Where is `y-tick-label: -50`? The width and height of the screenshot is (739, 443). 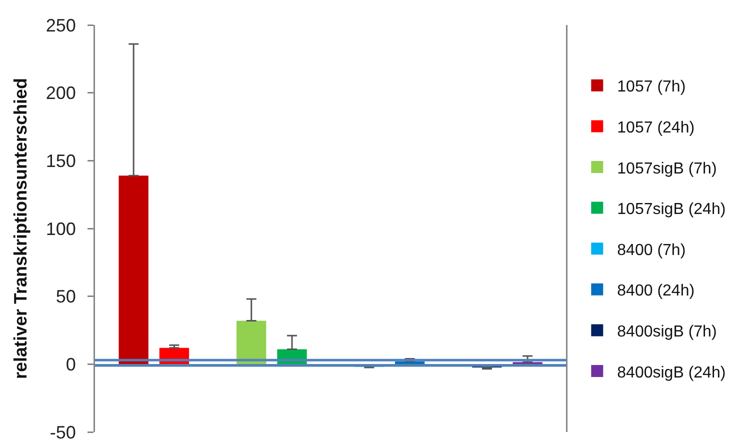 y-tick-label: -50 is located at coordinates (63, 432).